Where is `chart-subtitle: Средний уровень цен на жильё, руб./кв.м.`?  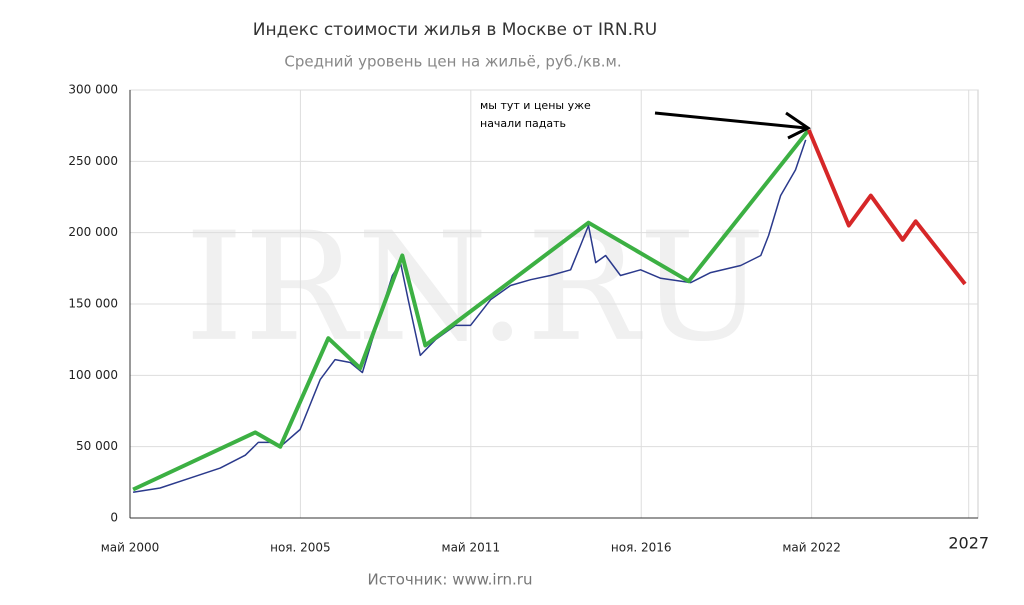
chart-subtitle: Средний уровень цен на жильё, руб./кв.м. is located at coordinates (452, 62).